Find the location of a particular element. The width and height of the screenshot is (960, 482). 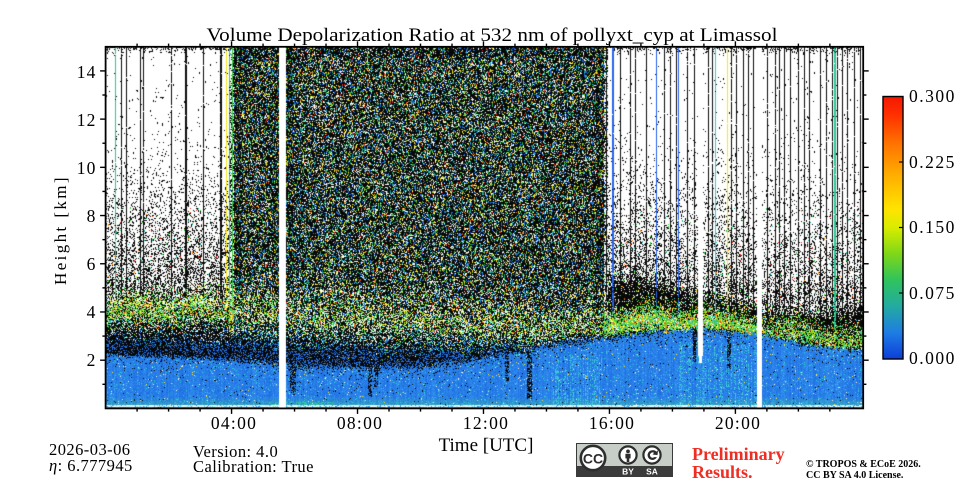

svg-text: BY is located at coordinates (628, 472).